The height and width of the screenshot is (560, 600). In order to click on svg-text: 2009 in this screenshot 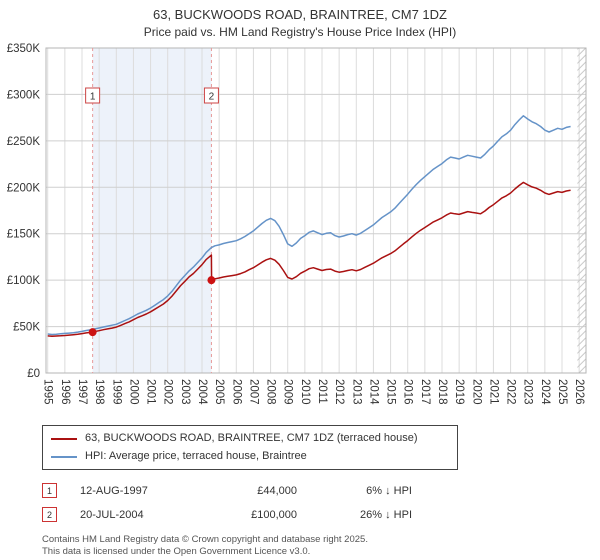, I will do `click(288, 392)`.